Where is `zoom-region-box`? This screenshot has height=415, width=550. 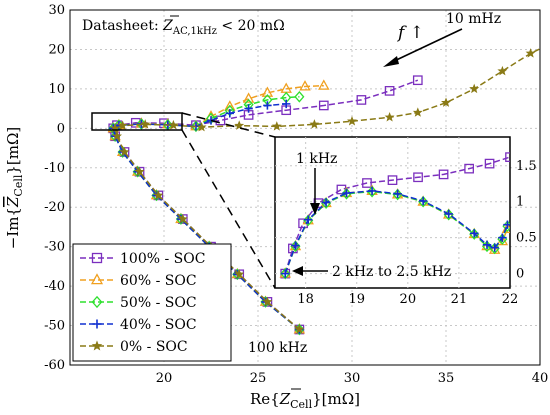
zoom-region-box is located at coordinates (137, 121).